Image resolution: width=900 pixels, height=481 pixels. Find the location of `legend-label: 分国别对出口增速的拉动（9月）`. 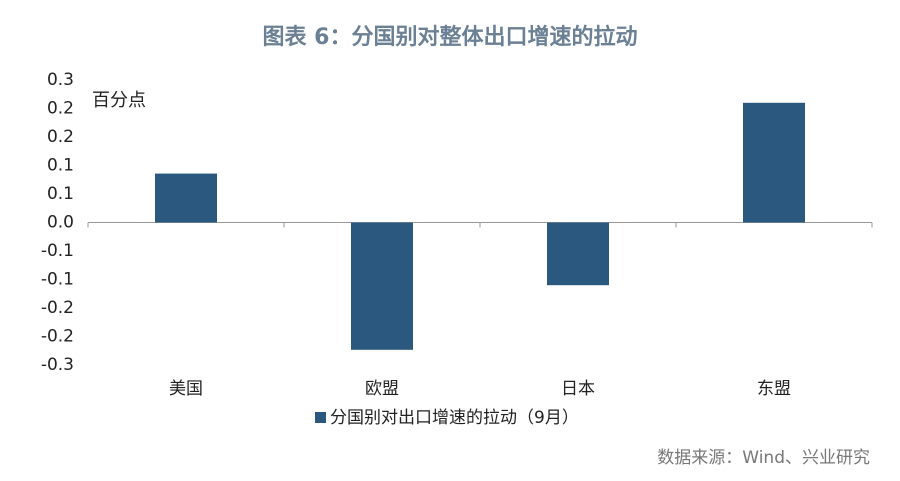

legend-label: 分国别对出口增速的拉动（9月） is located at coordinates (454, 418).